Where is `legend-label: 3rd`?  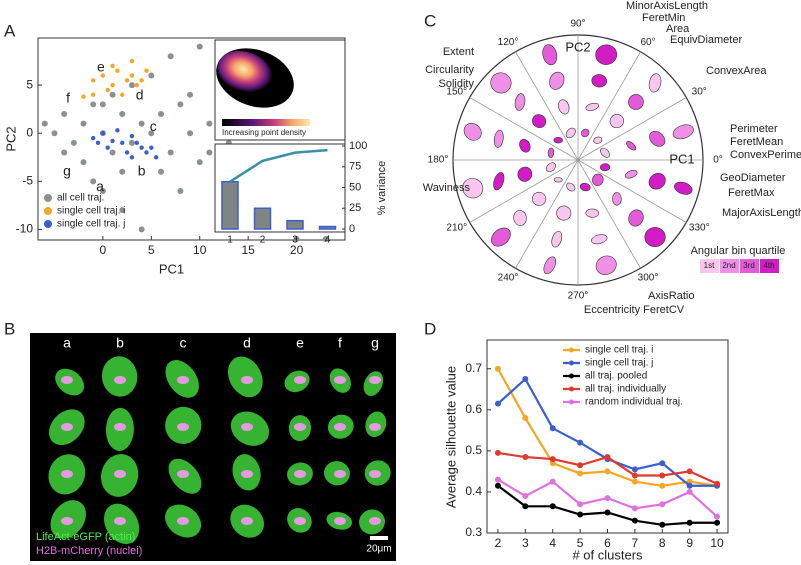 legend-label: 3rd is located at coordinates (749, 265).